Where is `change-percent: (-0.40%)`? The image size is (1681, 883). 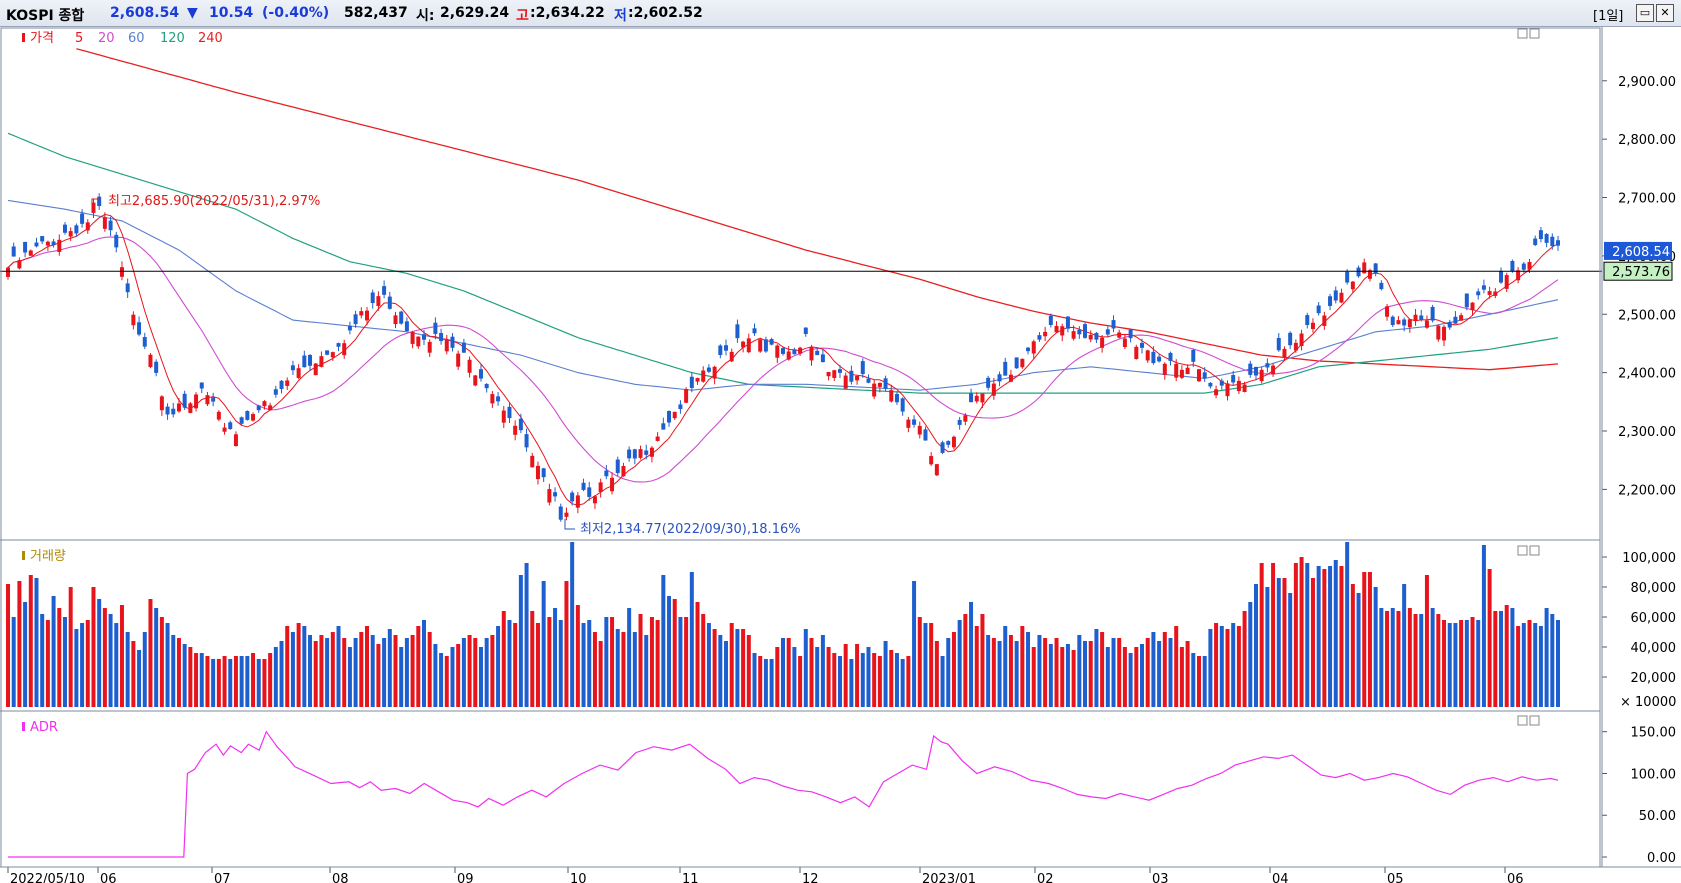
change-percent: (-0.40%) is located at coordinates (296, 13).